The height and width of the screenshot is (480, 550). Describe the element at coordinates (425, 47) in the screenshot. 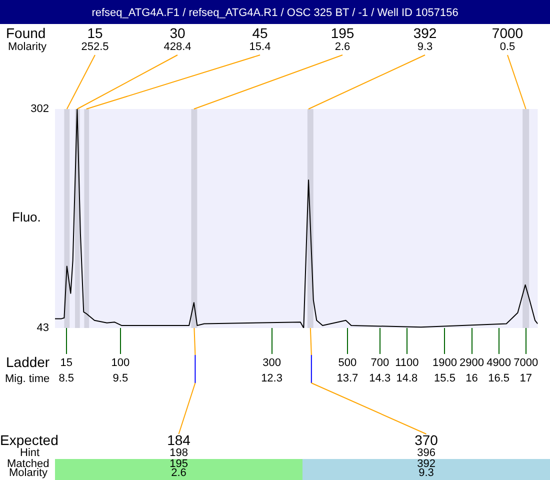

I see `annotation: 9.3` at that location.